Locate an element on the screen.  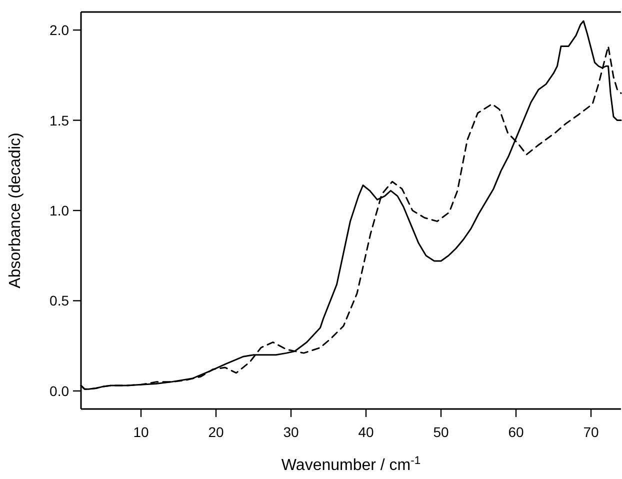
x-tick-label: 70 is located at coordinates (591, 432).